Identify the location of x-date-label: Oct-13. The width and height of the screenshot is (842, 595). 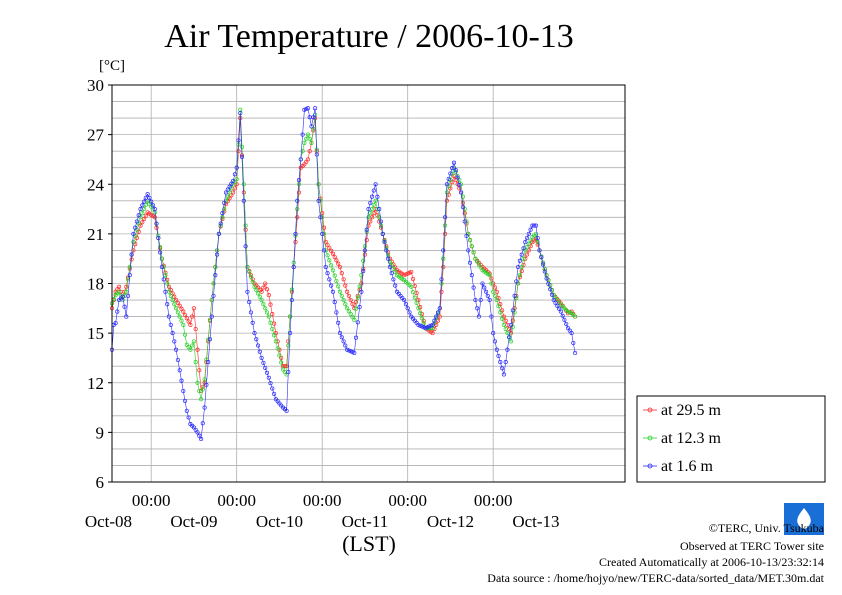
(535, 521).